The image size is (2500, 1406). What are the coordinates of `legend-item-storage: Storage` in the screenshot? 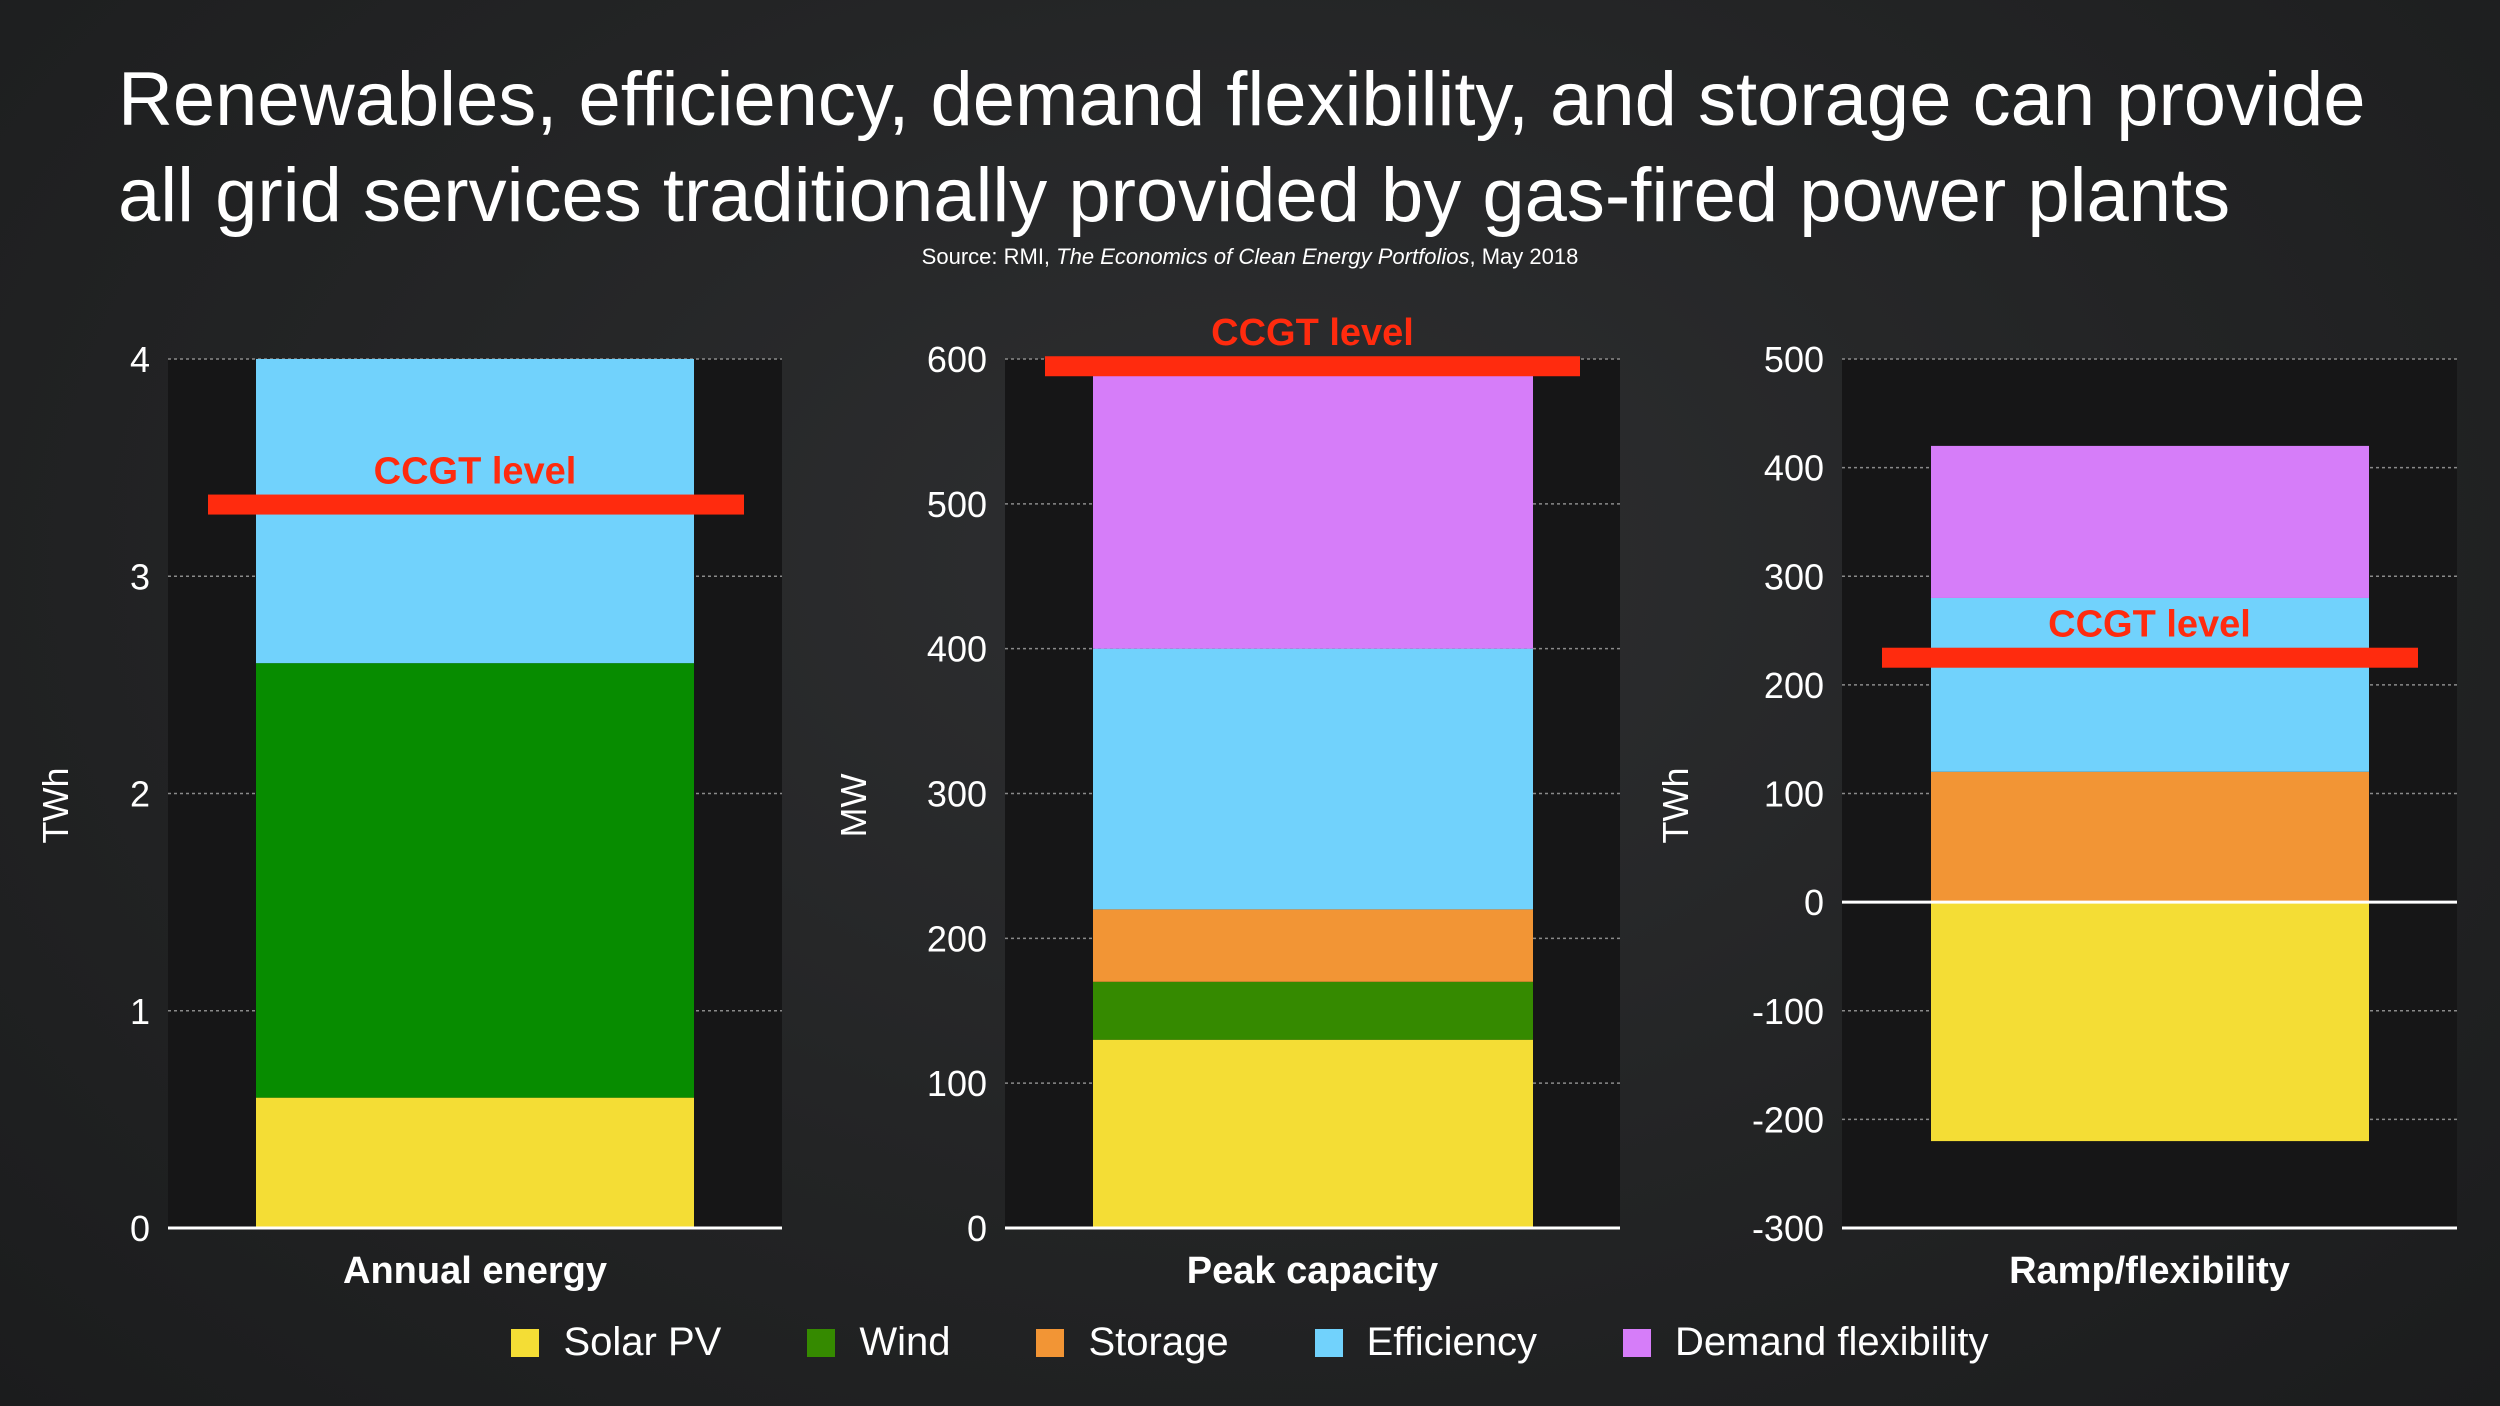 It's located at (1132, 1342).